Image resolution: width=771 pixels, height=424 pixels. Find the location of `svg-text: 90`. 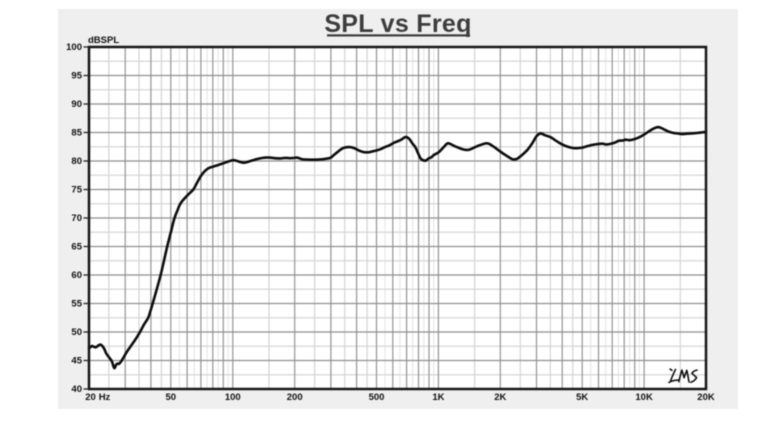

svg-text: 90 is located at coordinates (76, 104).